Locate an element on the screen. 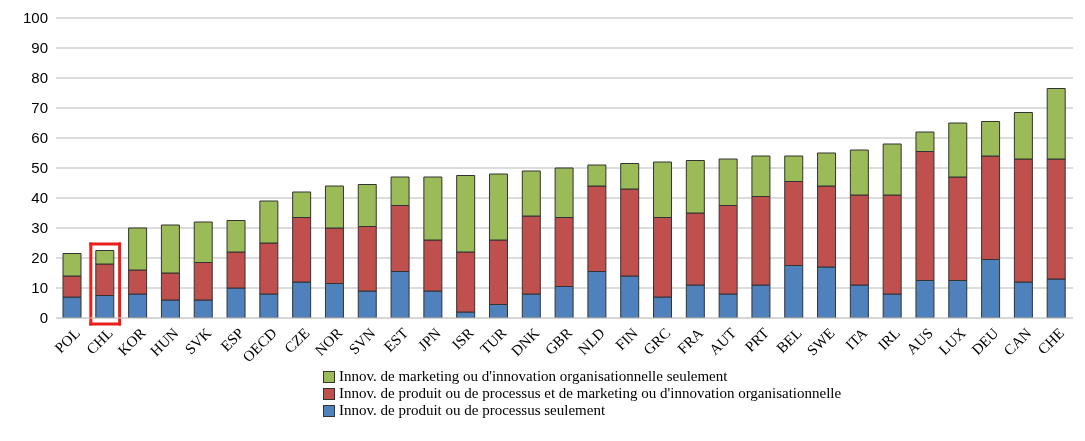 The height and width of the screenshot is (441, 1085). legend-label: Innov. de marketing ou d'innovation organisationnelle seulement is located at coordinates (533, 376).